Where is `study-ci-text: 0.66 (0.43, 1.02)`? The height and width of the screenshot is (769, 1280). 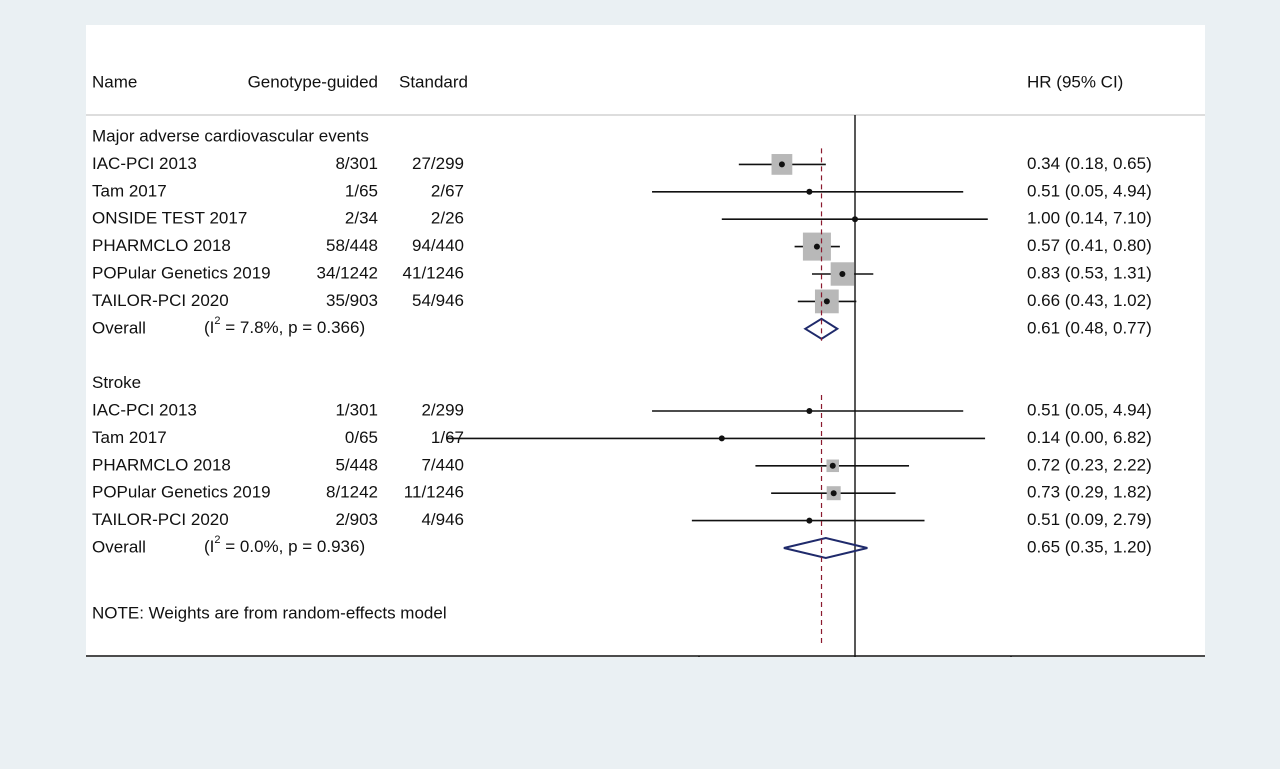
study-ci-text: 0.66 (0.43, 1.02) is located at coordinates (1089, 300).